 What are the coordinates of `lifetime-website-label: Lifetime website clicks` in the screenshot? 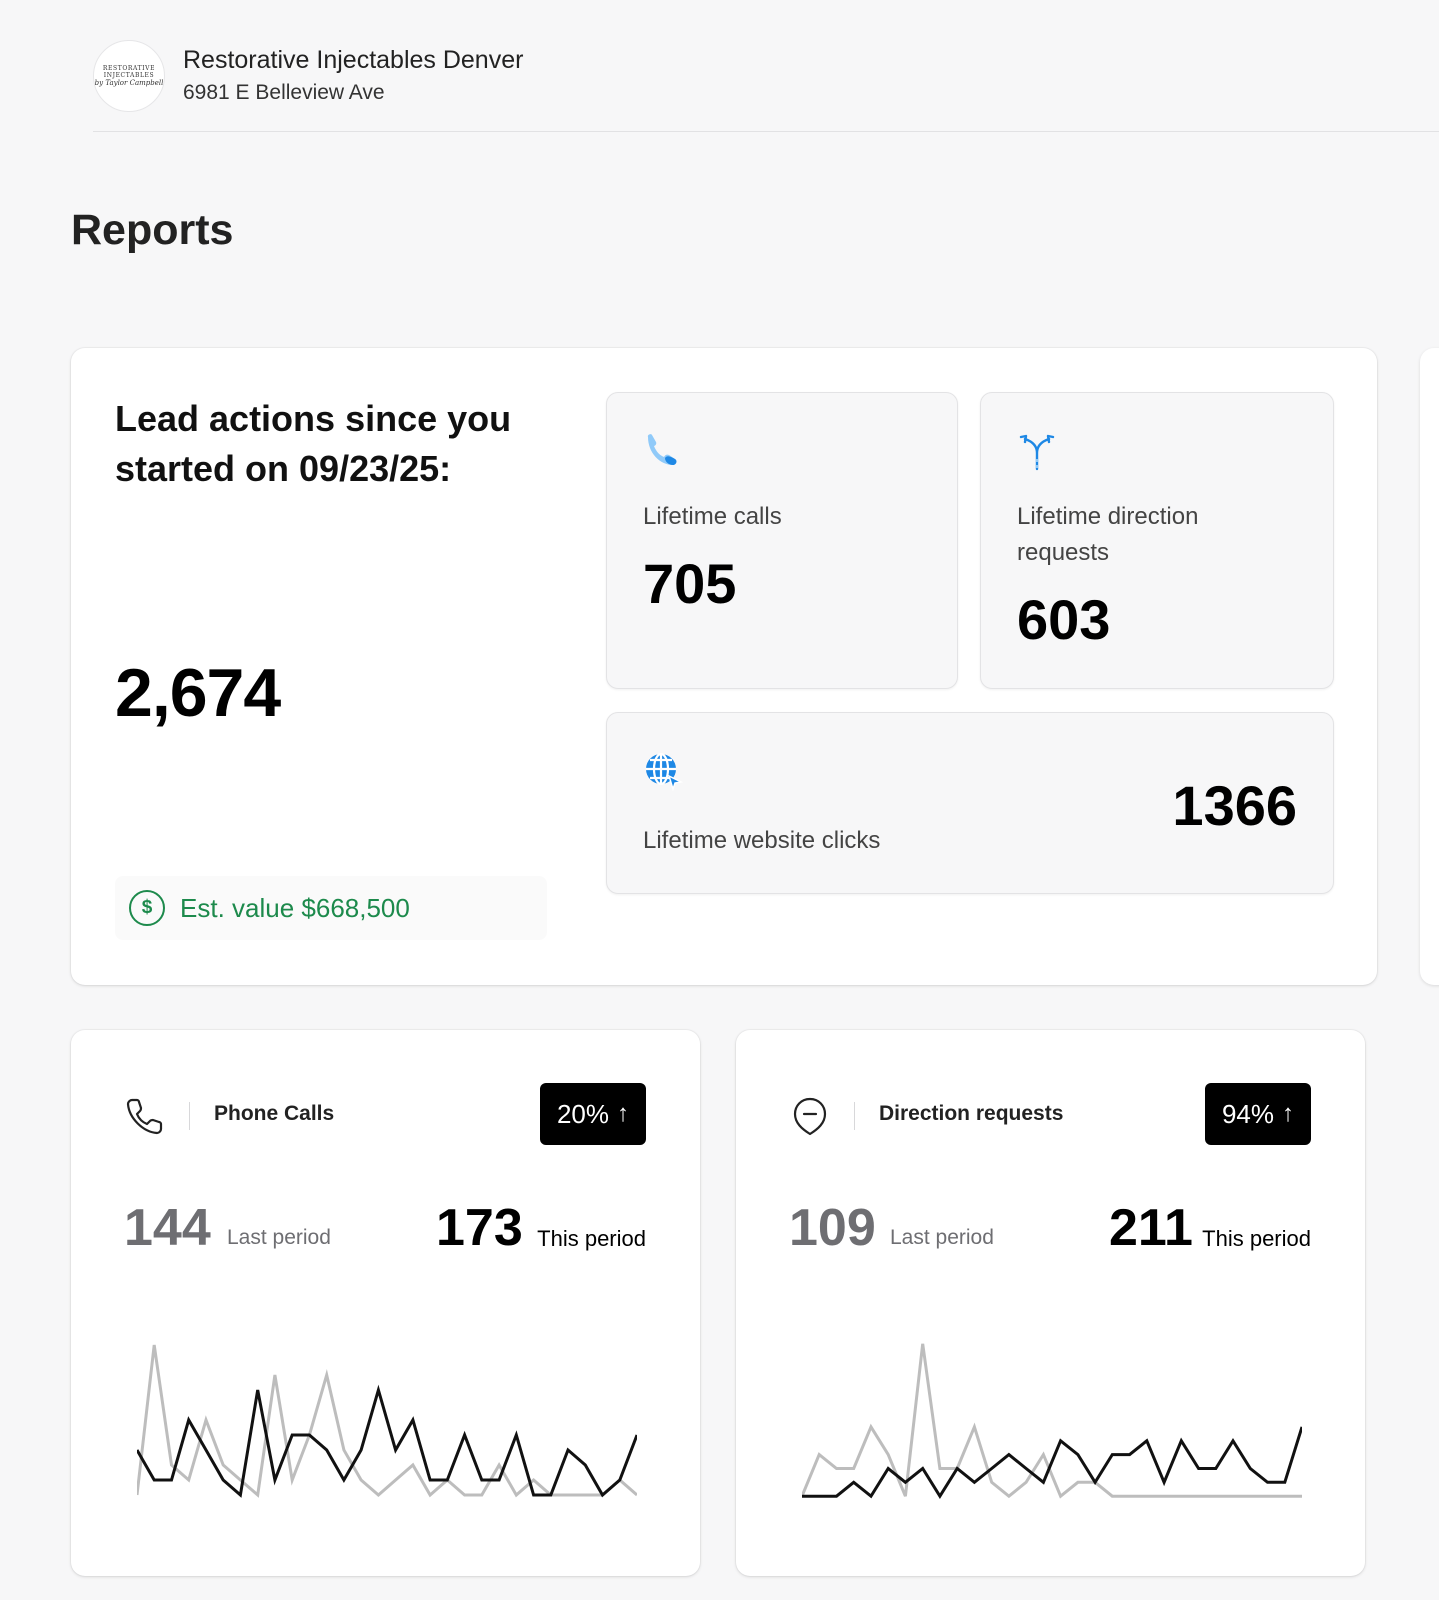 It's located at (762, 840).